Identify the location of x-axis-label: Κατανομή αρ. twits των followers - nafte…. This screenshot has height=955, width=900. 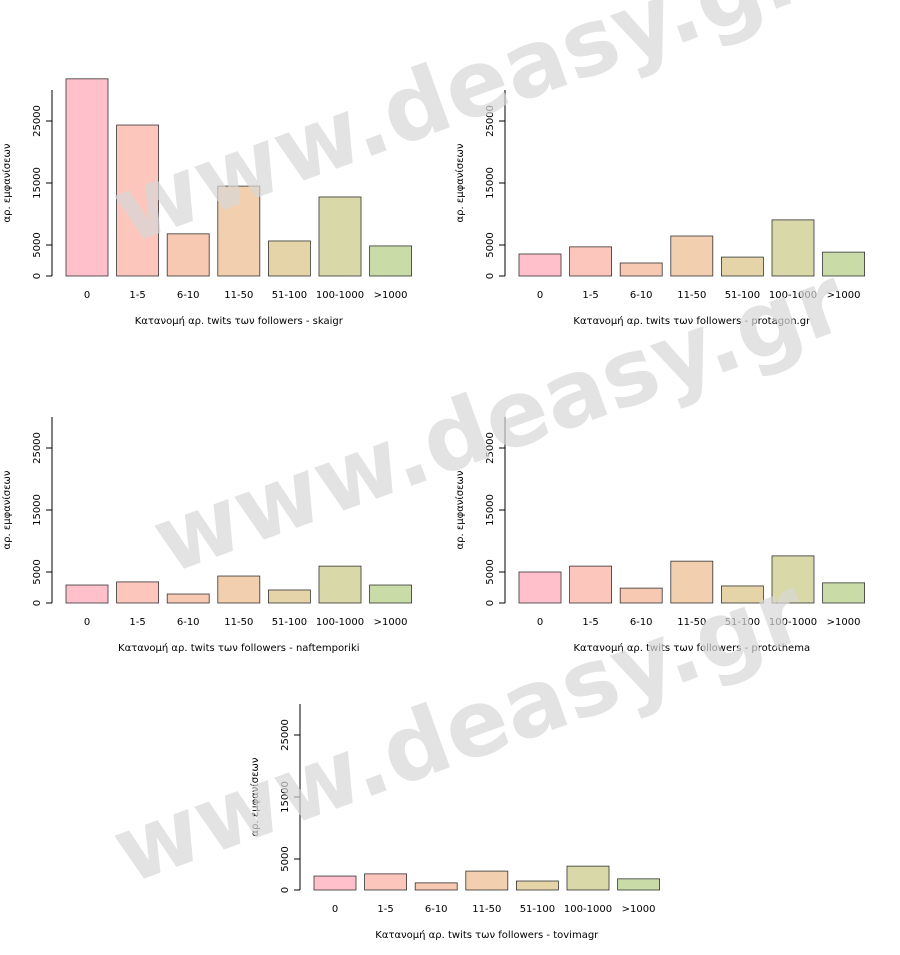
(238, 648).